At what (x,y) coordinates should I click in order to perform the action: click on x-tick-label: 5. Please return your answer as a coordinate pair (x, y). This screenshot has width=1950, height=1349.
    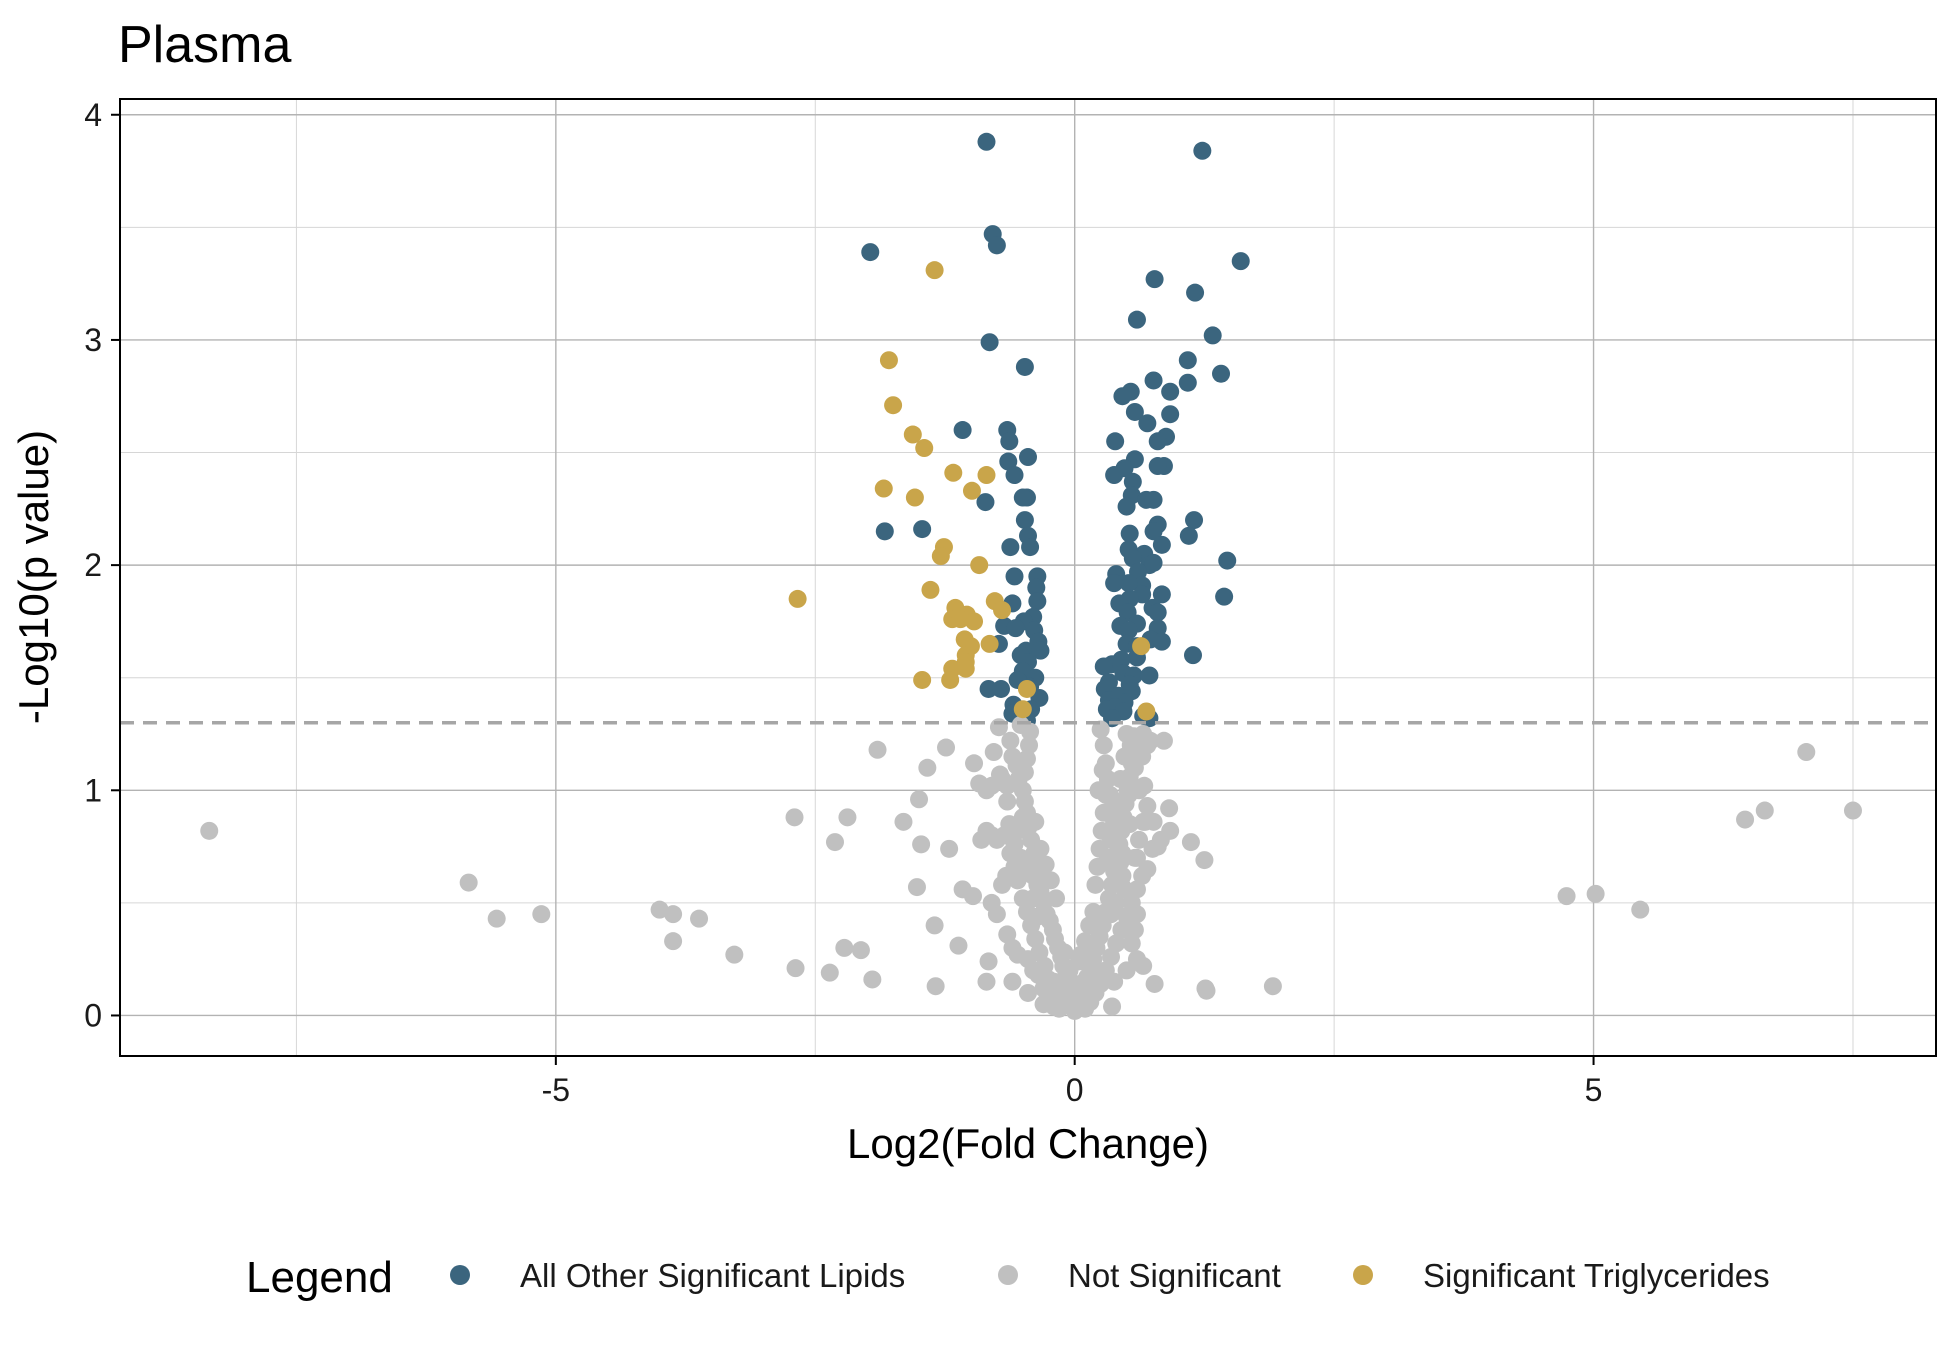
    Looking at the image, I should click on (1594, 1090).